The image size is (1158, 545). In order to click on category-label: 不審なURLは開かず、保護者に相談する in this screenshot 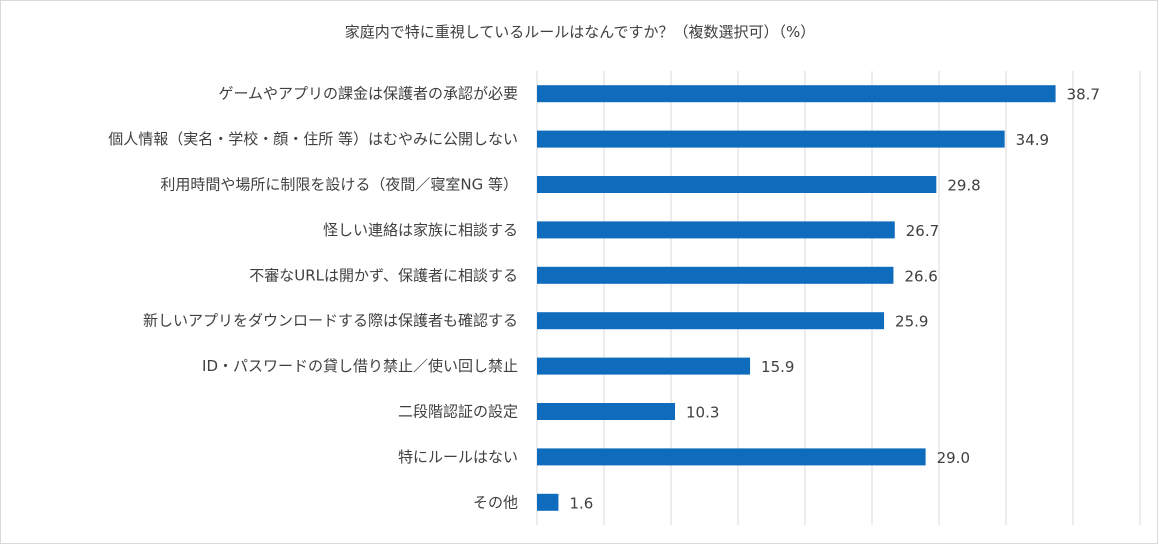, I will do `click(383, 275)`.